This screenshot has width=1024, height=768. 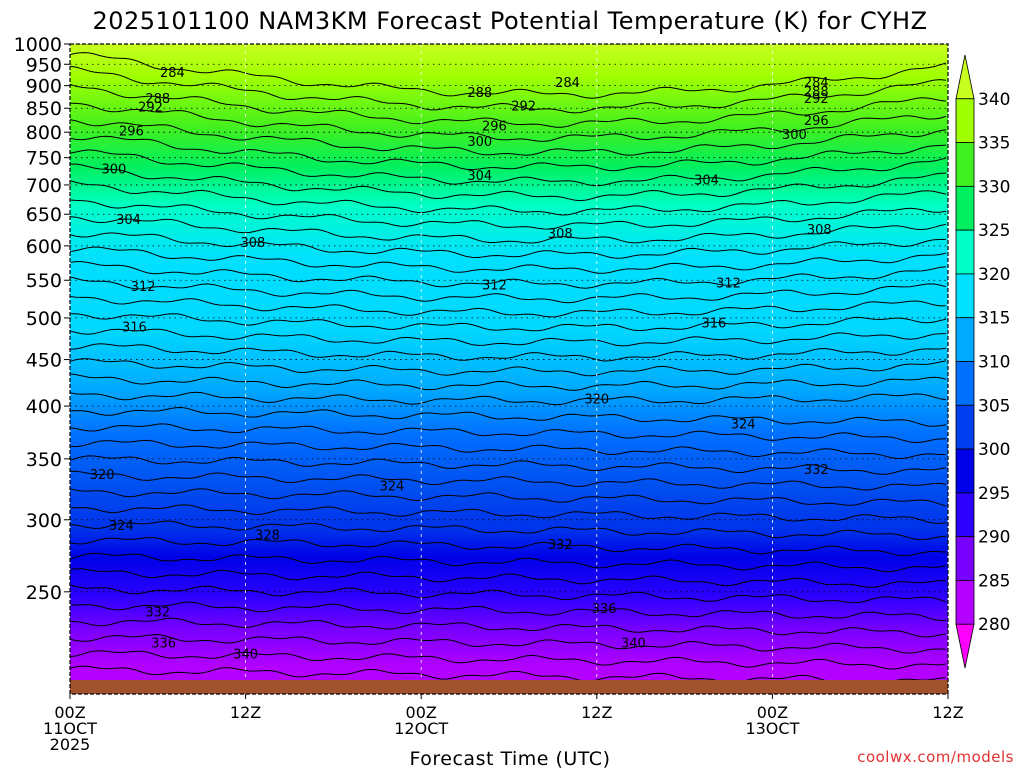 What do you see at coordinates (44, 281) in the screenshot?
I see `y-tick-label: 550` at bounding box center [44, 281].